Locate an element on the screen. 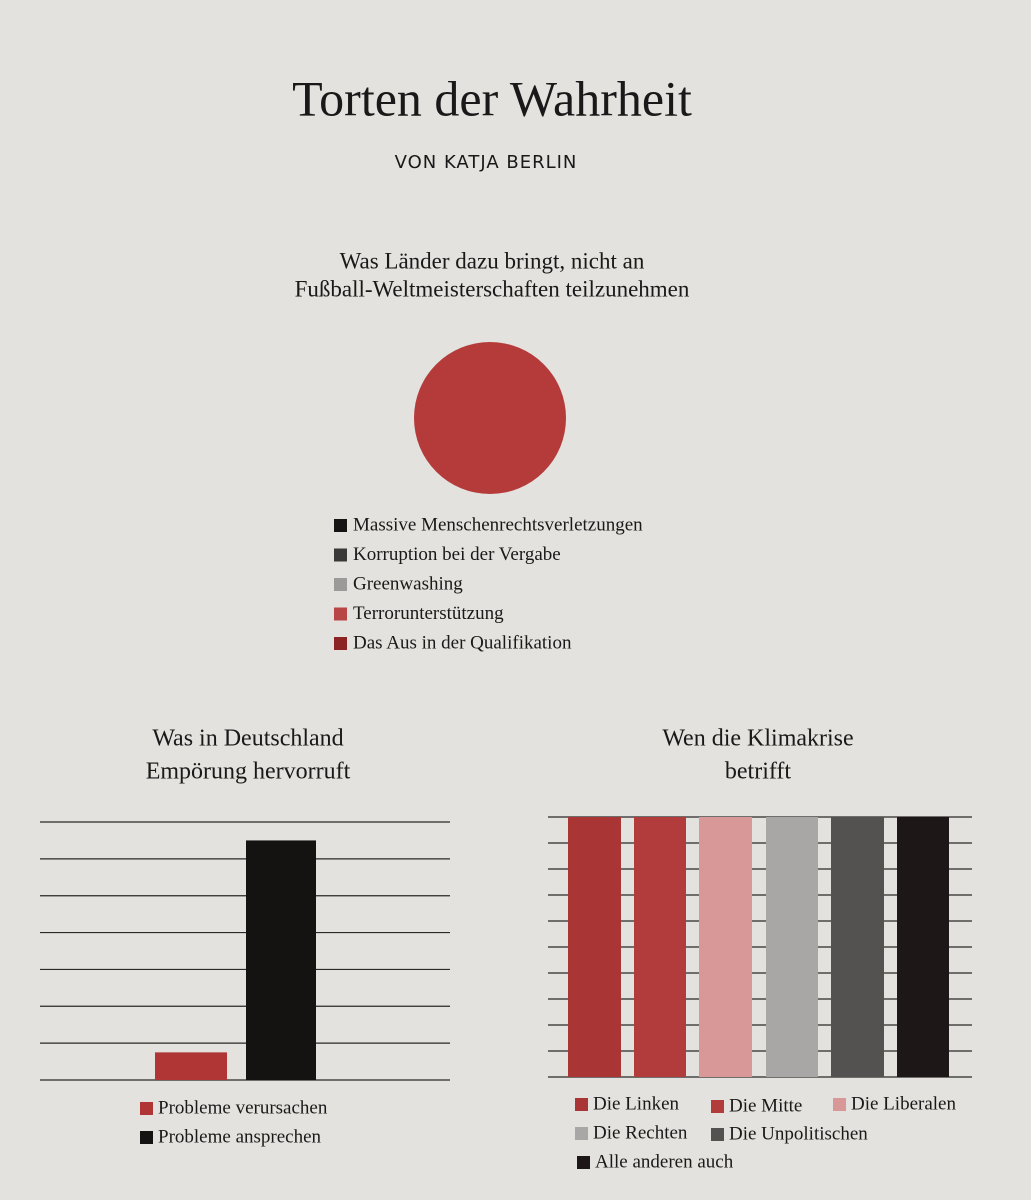 The image size is (1031, 1200). legend-label: Die Unpolitischen is located at coordinates (798, 1133).